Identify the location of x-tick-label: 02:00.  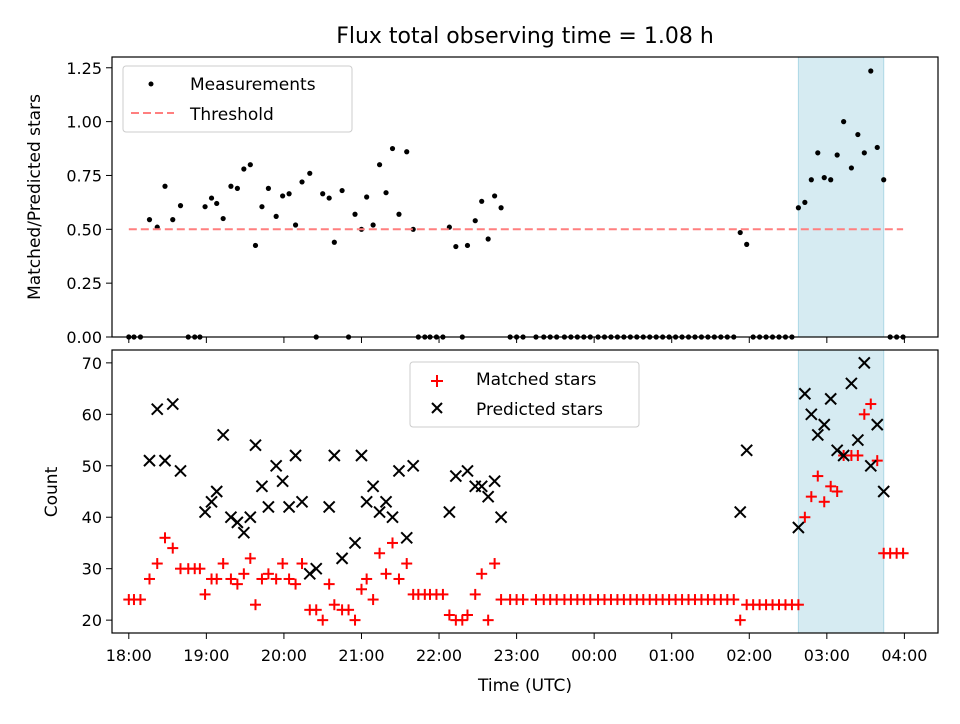
(749, 655).